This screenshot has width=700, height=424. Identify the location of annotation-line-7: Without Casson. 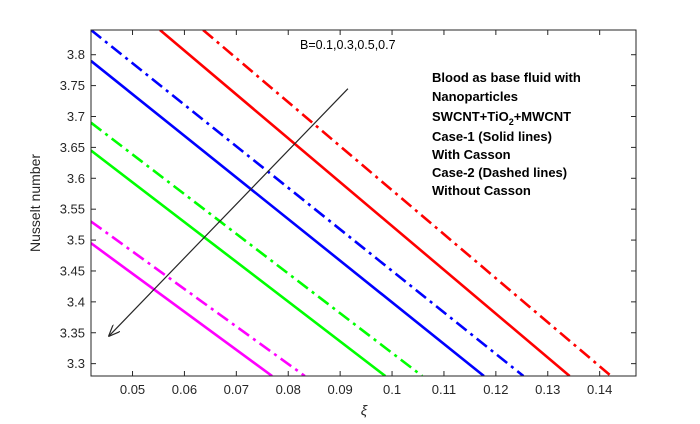
(481, 190).